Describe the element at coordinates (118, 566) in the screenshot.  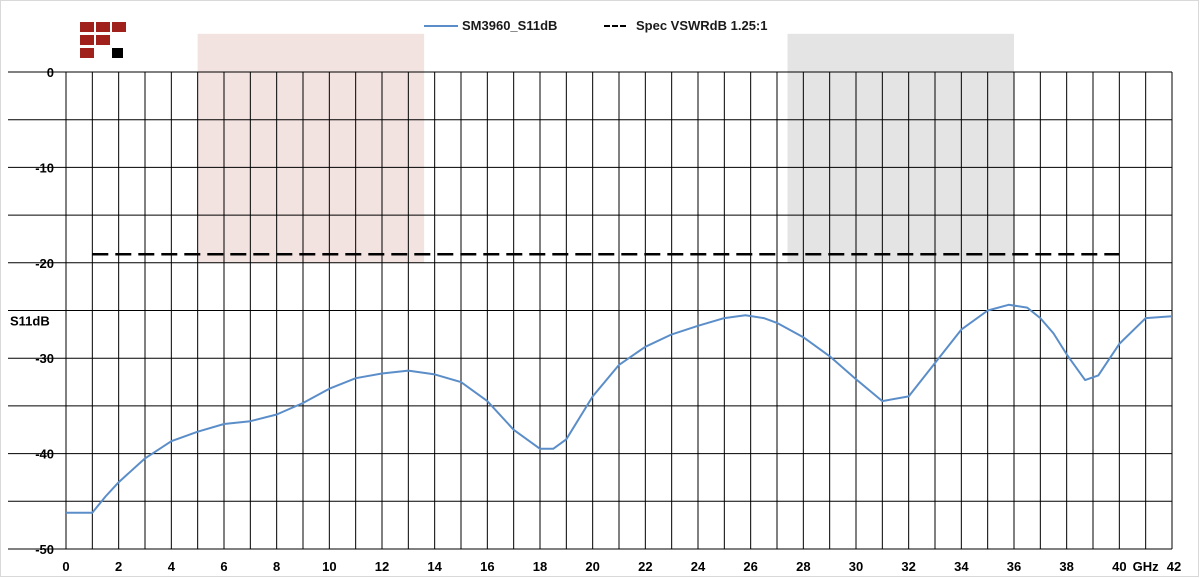
I see `x-tick-label: 2` at that location.